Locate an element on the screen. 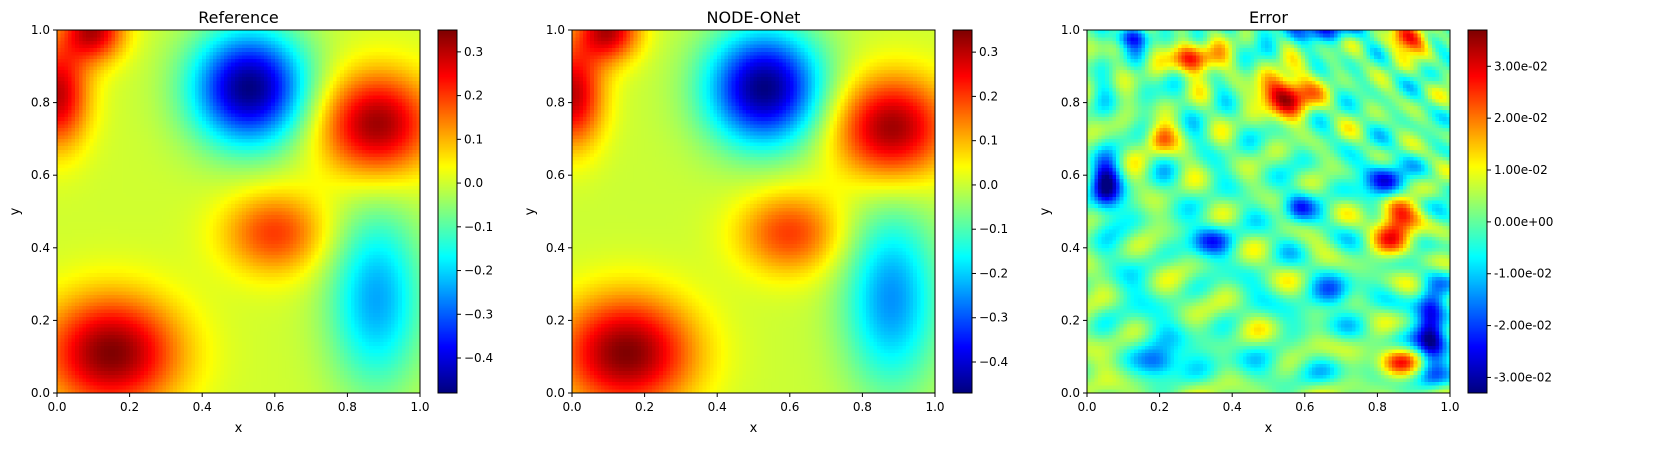 The width and height of the screenshot is (1665, 470). colorbar-node-onet-image is located at coordinates (962, 211).